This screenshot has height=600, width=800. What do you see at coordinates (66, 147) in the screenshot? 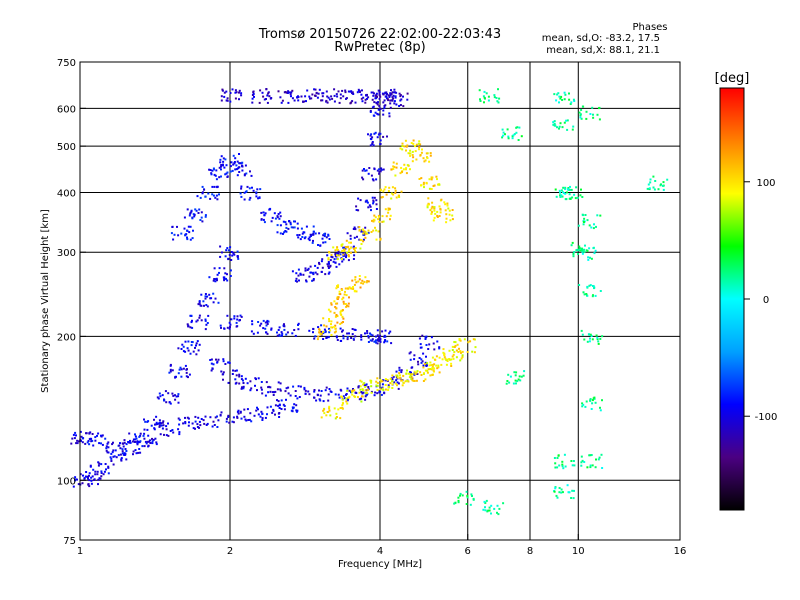
I see `y-tick-label: 500` at bounding box center [66, 147].